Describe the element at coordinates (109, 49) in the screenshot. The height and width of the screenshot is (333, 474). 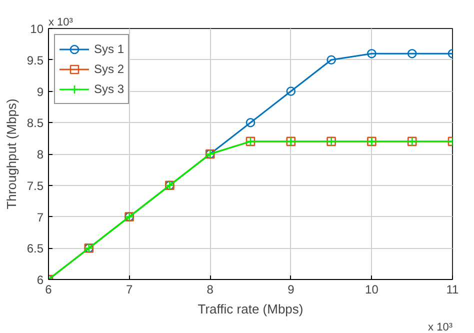
I see `legend-label: Sys 1` at that location.